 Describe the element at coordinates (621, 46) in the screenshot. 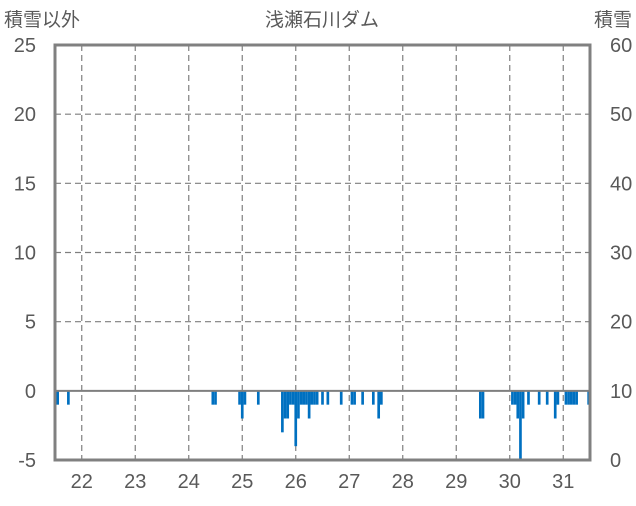

I see `right-tick-label: 60` at that location.